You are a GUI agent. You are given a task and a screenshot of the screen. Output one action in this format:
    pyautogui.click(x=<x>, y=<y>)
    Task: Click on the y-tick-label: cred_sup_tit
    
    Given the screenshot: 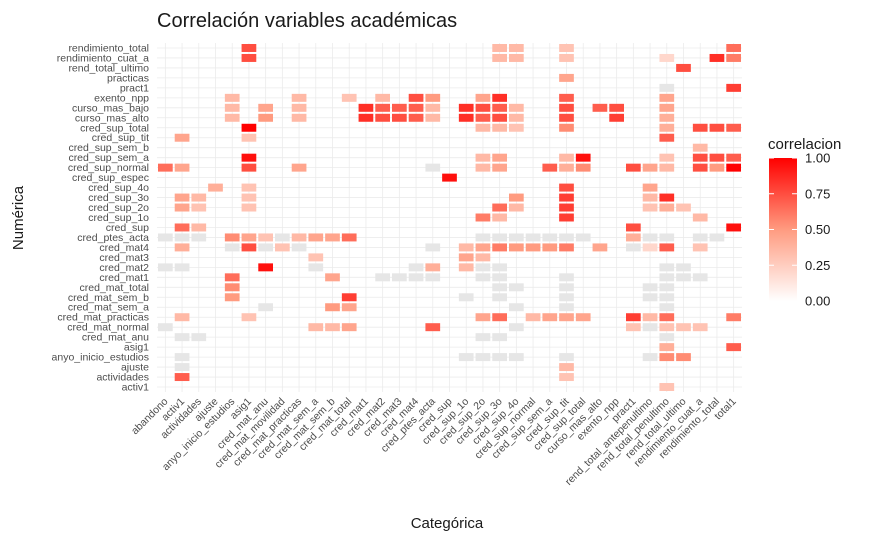 What is the action you would take?
    pyautogui.click(x=120, y=138)
    